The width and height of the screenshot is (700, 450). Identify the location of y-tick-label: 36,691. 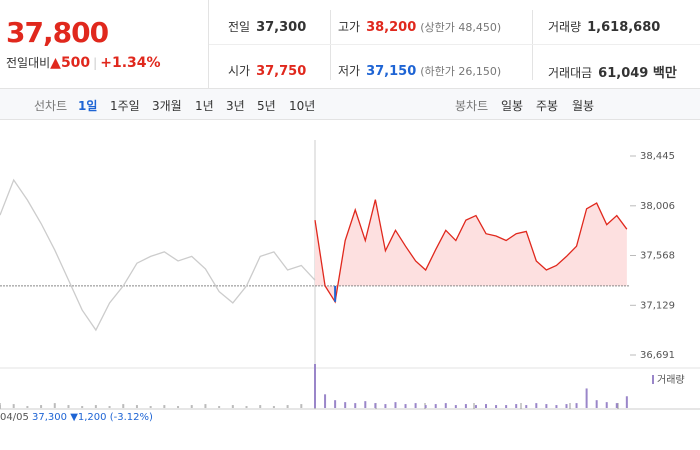
(657, 355).